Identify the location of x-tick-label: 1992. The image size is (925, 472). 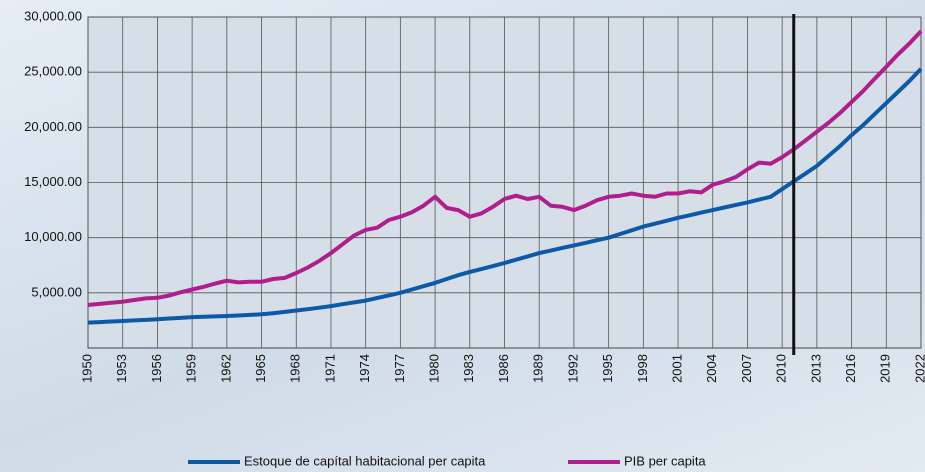
(572, 368).